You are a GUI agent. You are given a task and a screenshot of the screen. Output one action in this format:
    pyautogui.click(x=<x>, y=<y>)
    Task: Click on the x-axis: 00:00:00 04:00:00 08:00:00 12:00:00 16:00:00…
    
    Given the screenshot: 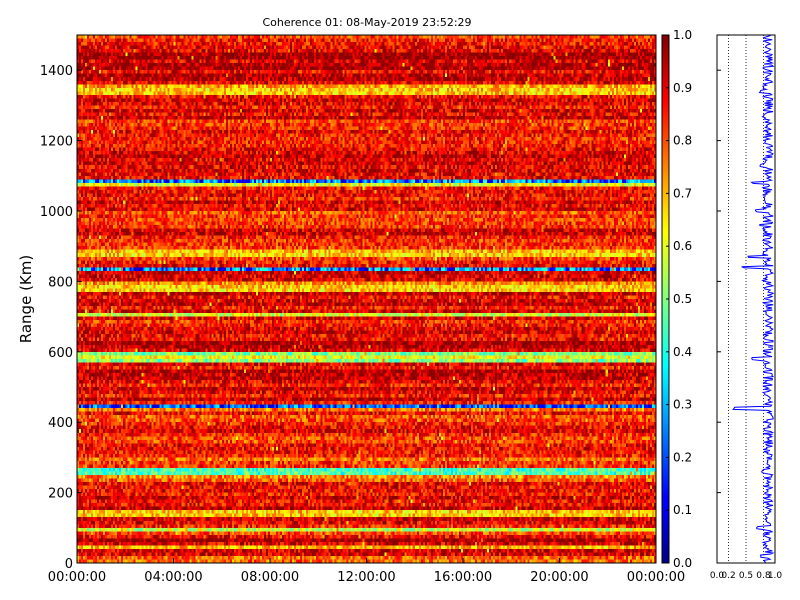 What is the action you would take?
    pyautogui.click(x=366, y=571)
    